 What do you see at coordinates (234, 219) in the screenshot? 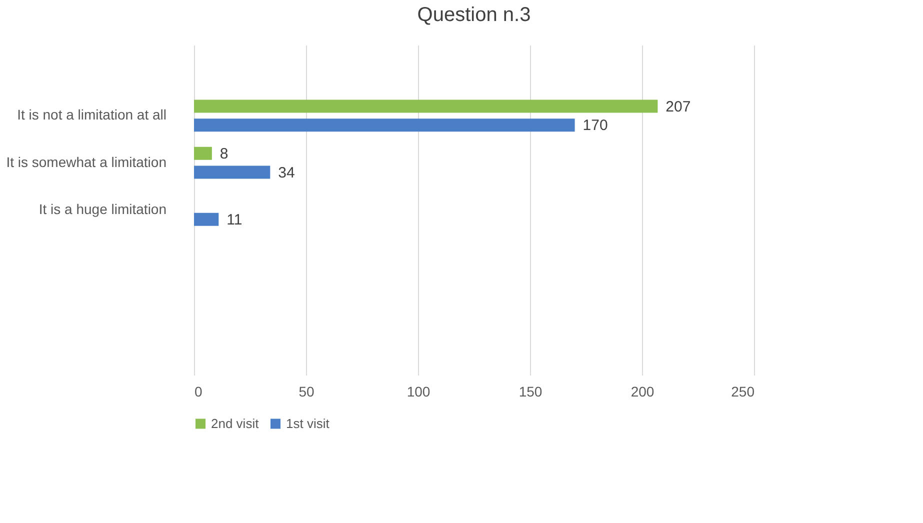
I see `data-label: 11` at bounding box center [234, 219].